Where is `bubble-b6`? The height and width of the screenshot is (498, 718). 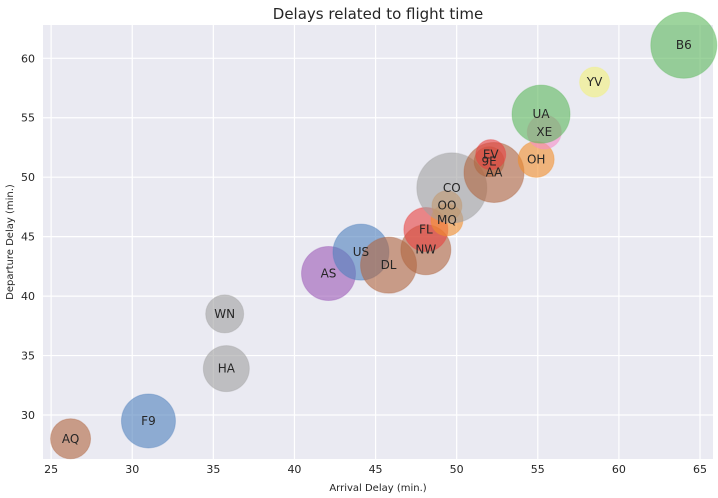
bubble-b6 is located at coordinates (684, 45).